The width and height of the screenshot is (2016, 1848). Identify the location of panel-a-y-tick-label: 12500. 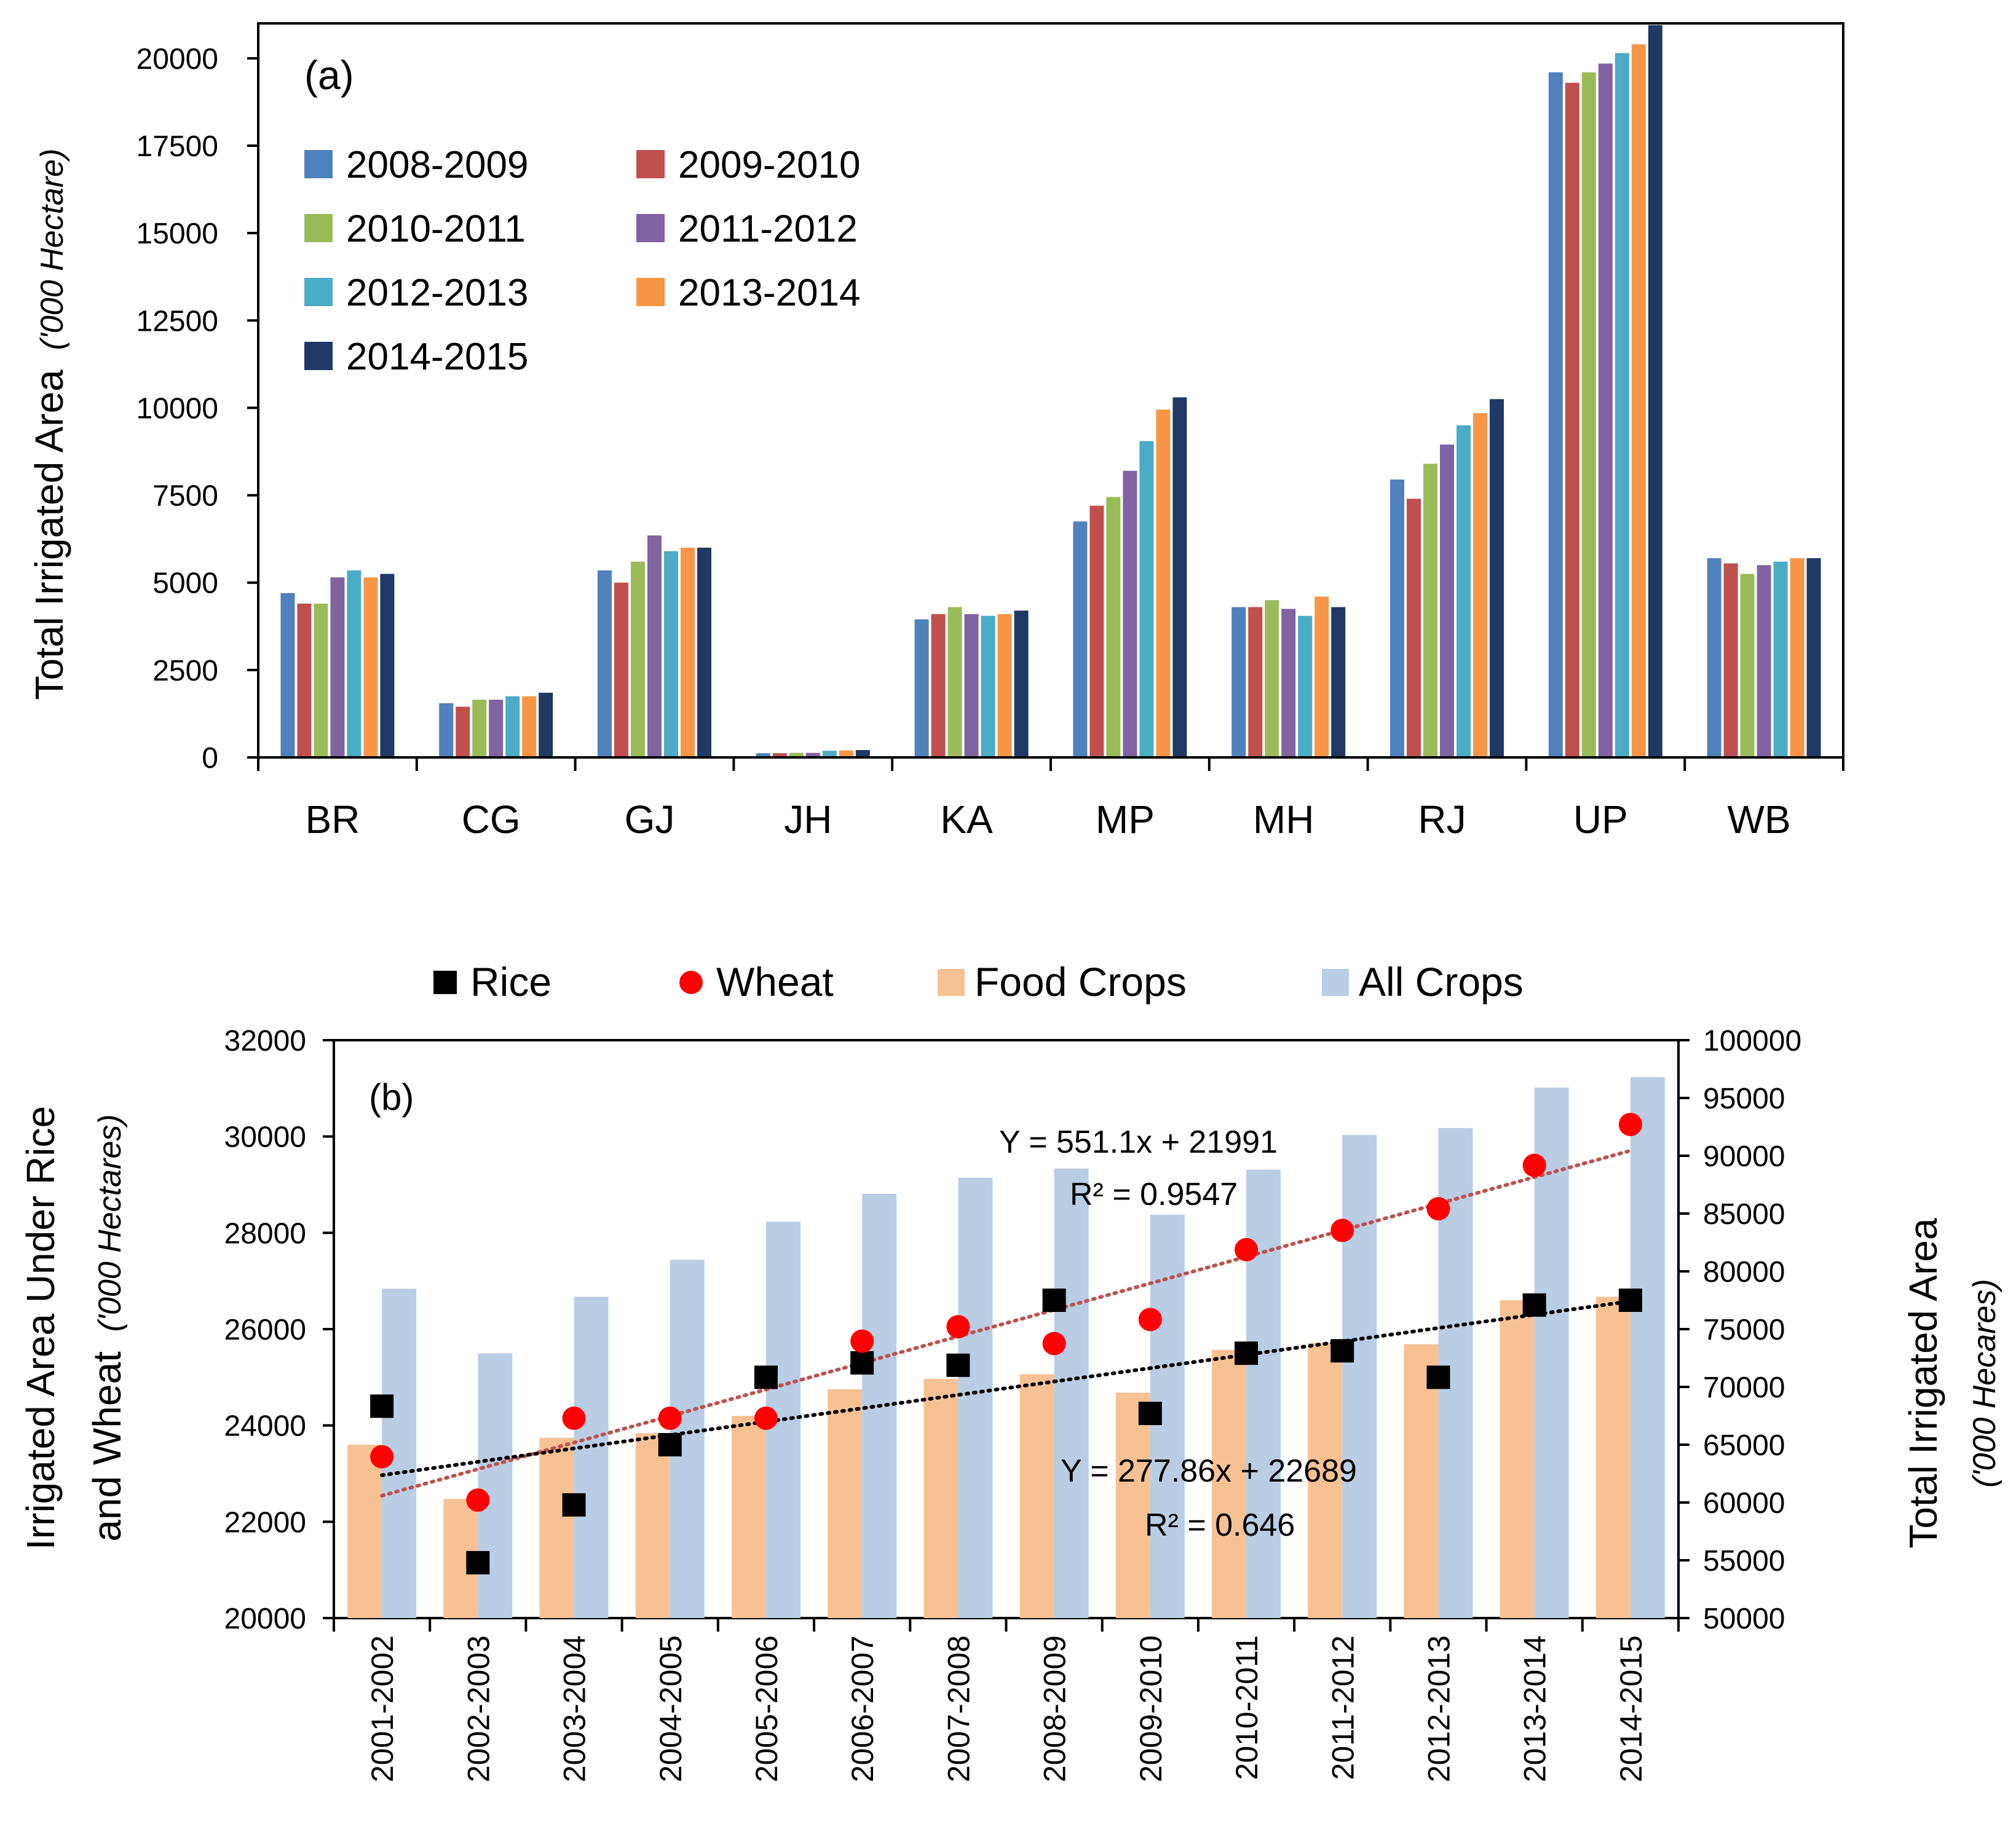
(177, 322).